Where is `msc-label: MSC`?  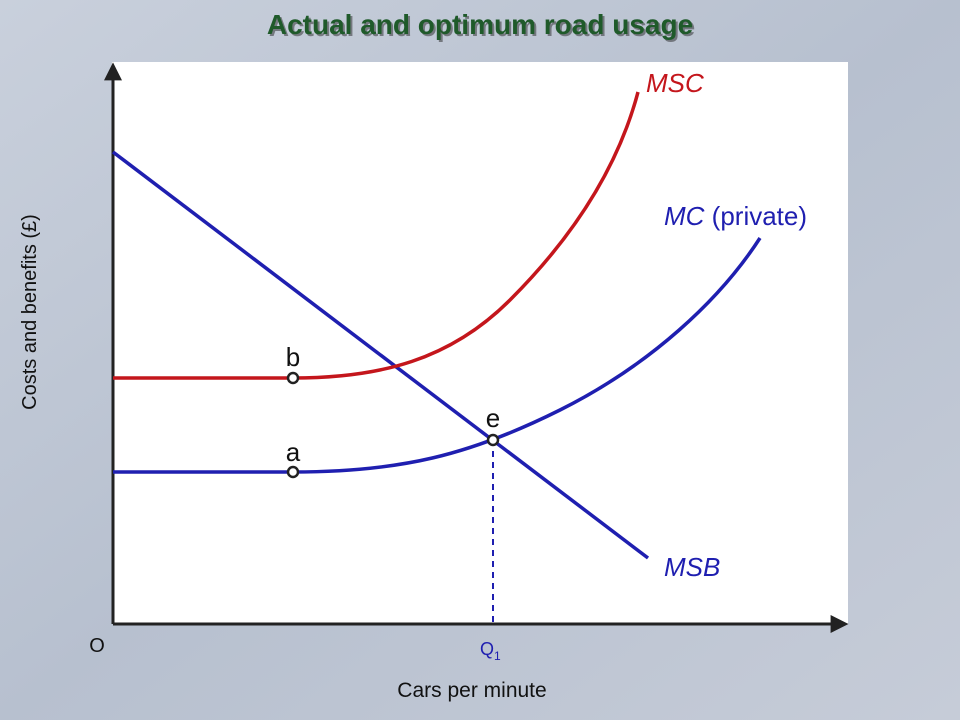 msc-label: MSC is located at coordinates (675, 83).